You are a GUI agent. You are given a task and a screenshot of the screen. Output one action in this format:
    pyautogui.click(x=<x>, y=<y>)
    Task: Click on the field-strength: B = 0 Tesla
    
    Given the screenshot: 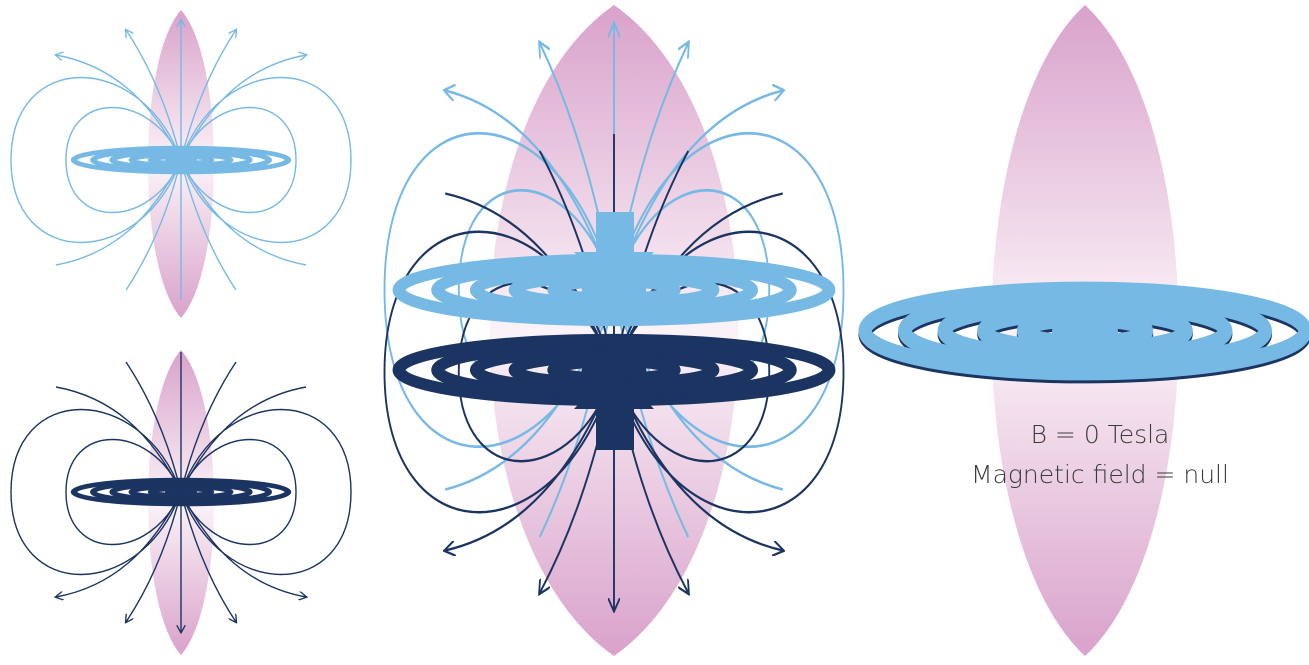 What is the action you would take?
    pyautogui.click(x=1100, y=434)
    